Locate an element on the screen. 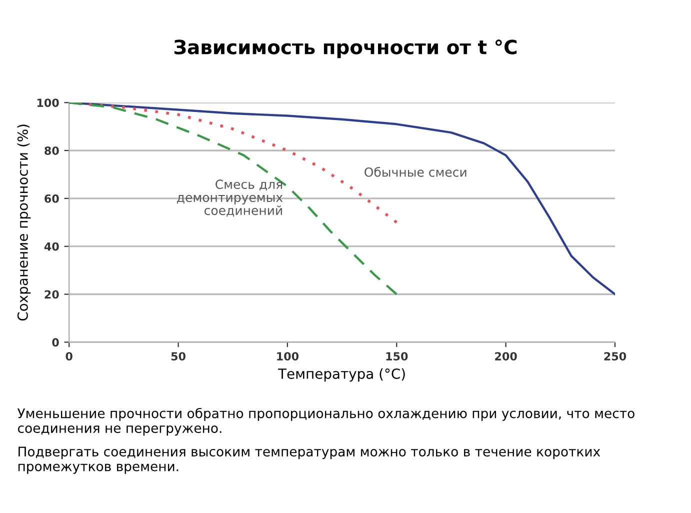 Image resolution: width=691 pixels, height=513 pixels. text: Подвергать соединения высоким температурам можно только в течение коротких промежутков времени. is located at coordinates (309, 460).